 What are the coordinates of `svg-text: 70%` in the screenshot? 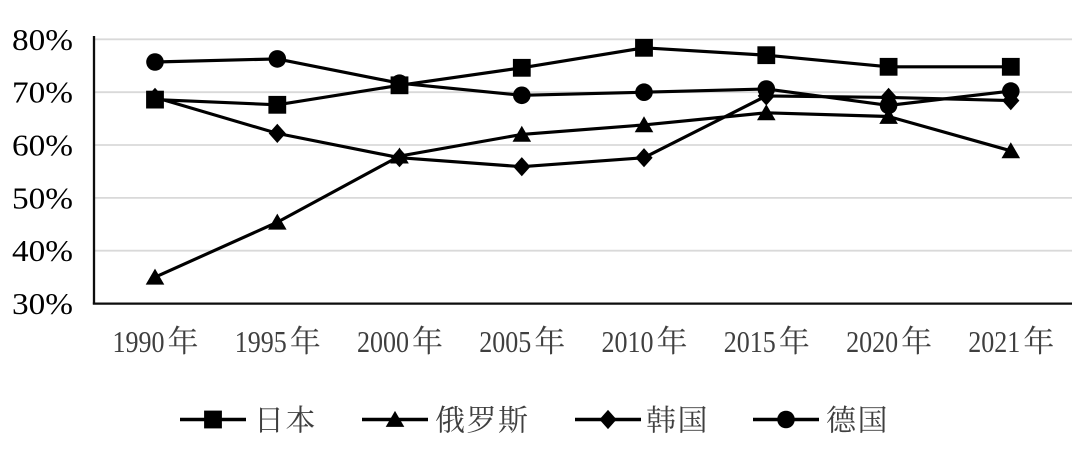 It's located at (42, 92).